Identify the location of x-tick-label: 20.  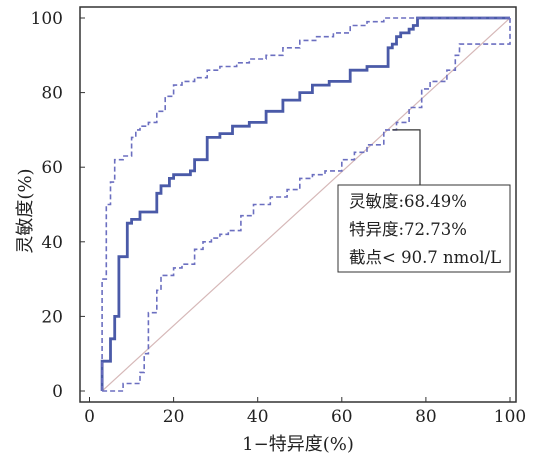
(174, 417).